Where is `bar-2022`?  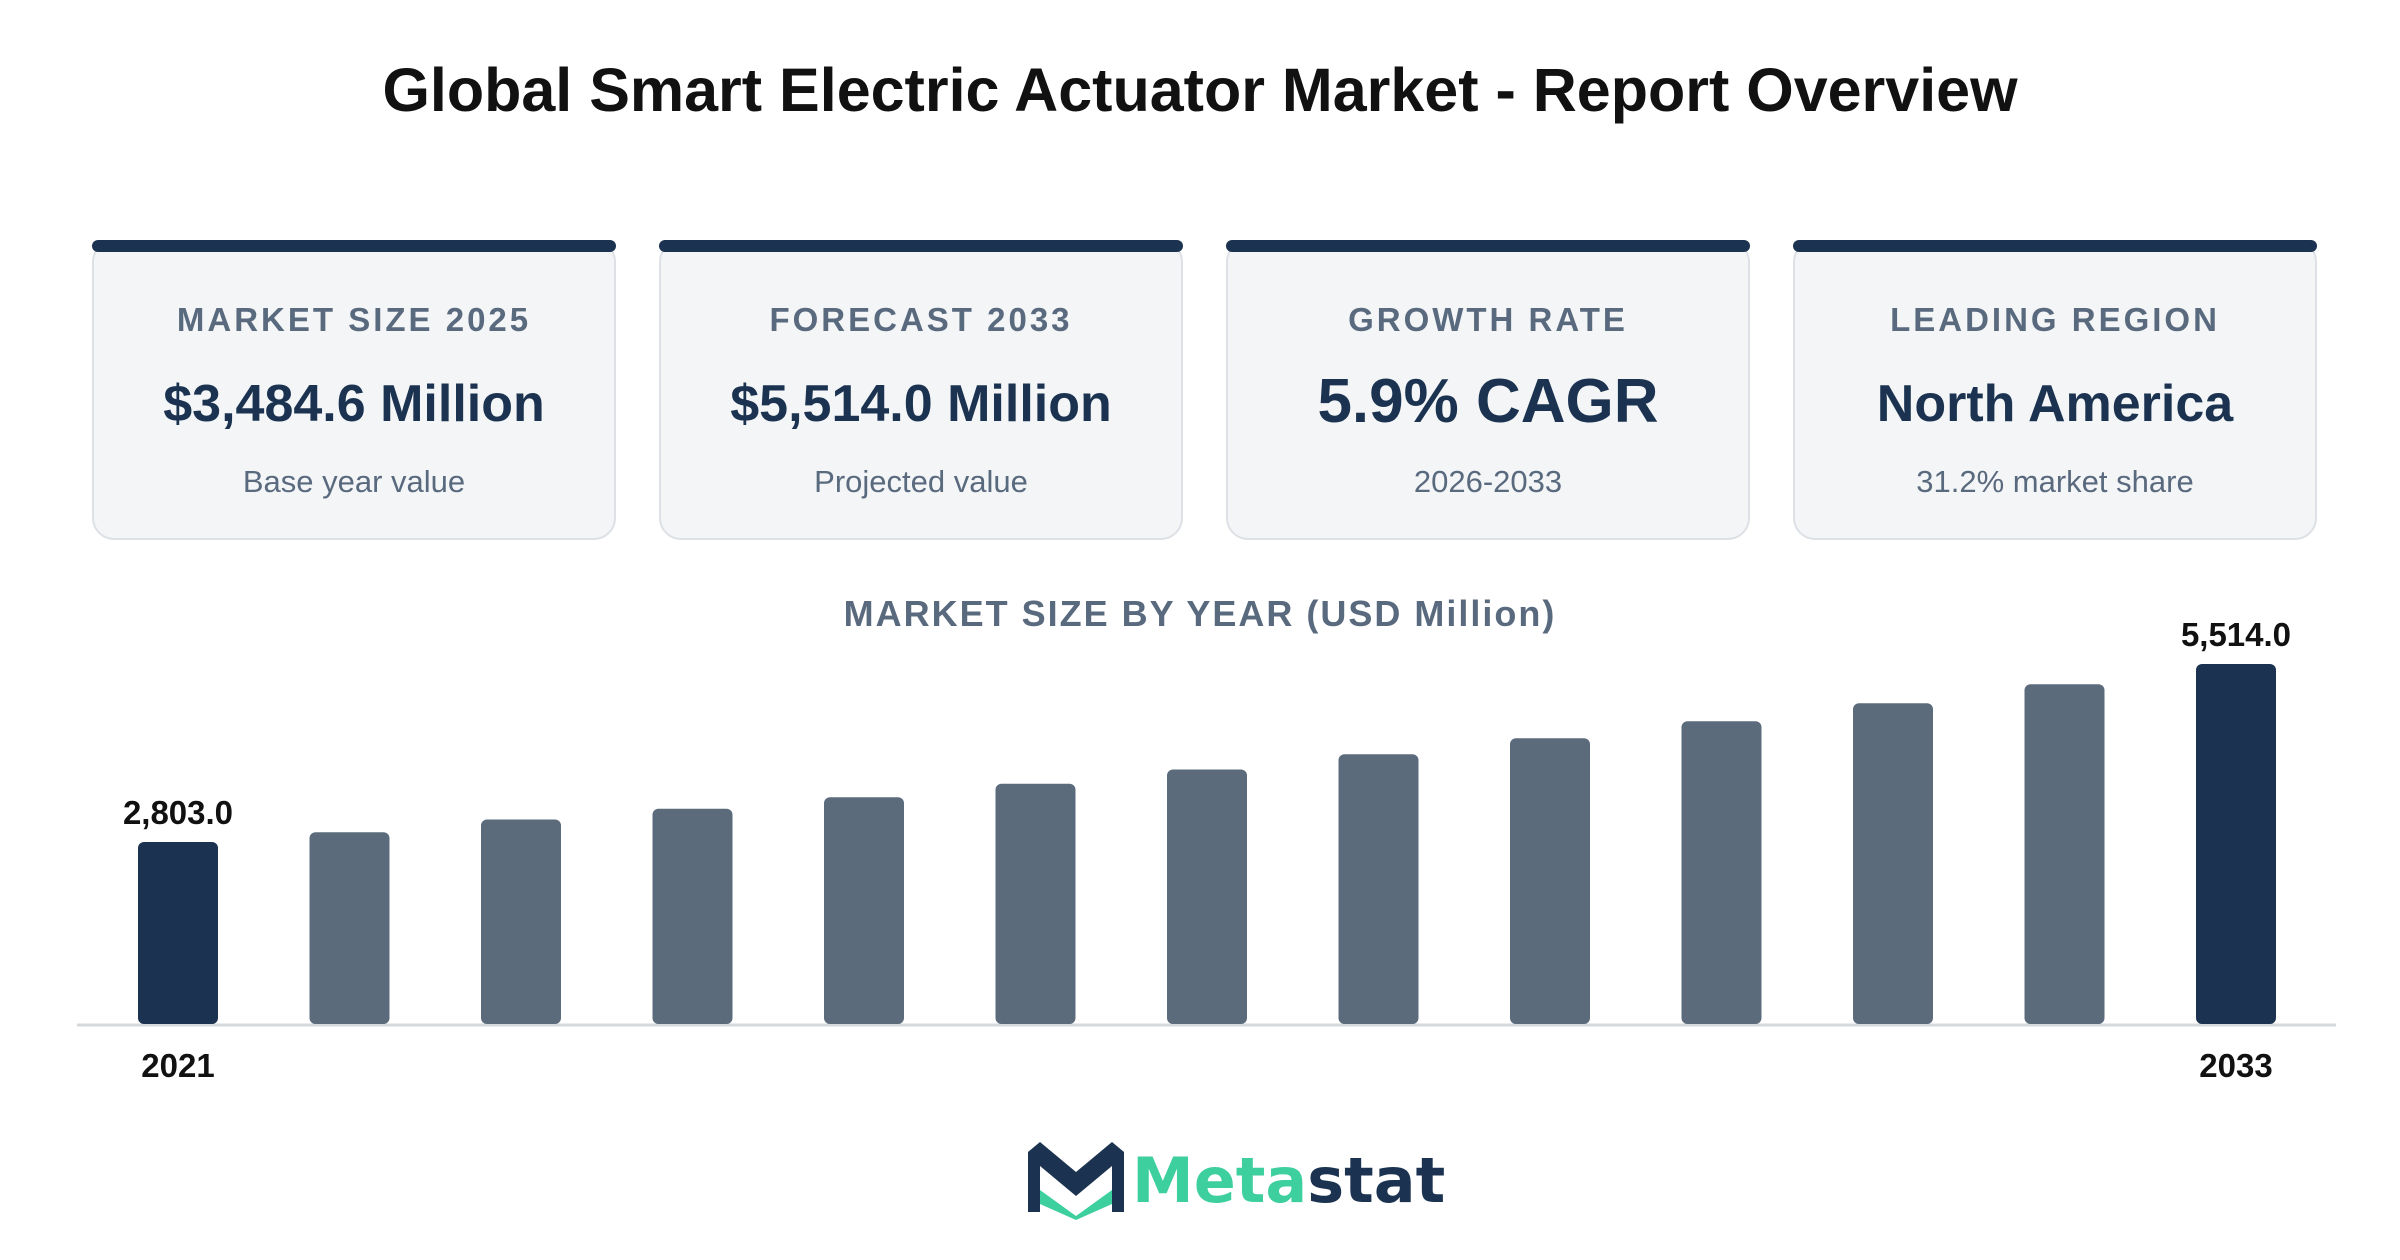
bar-2022 is located at coordinates (349, 928).